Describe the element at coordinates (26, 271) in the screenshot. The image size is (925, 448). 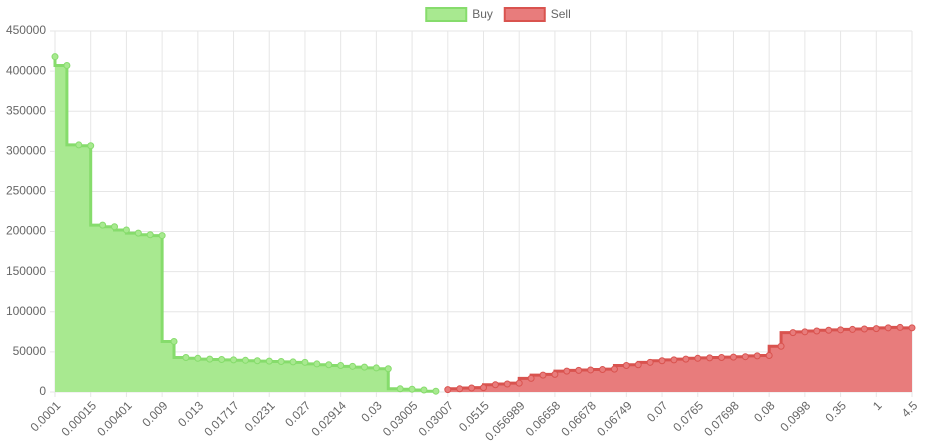
I see `y-tick-label: 150000` at that location.